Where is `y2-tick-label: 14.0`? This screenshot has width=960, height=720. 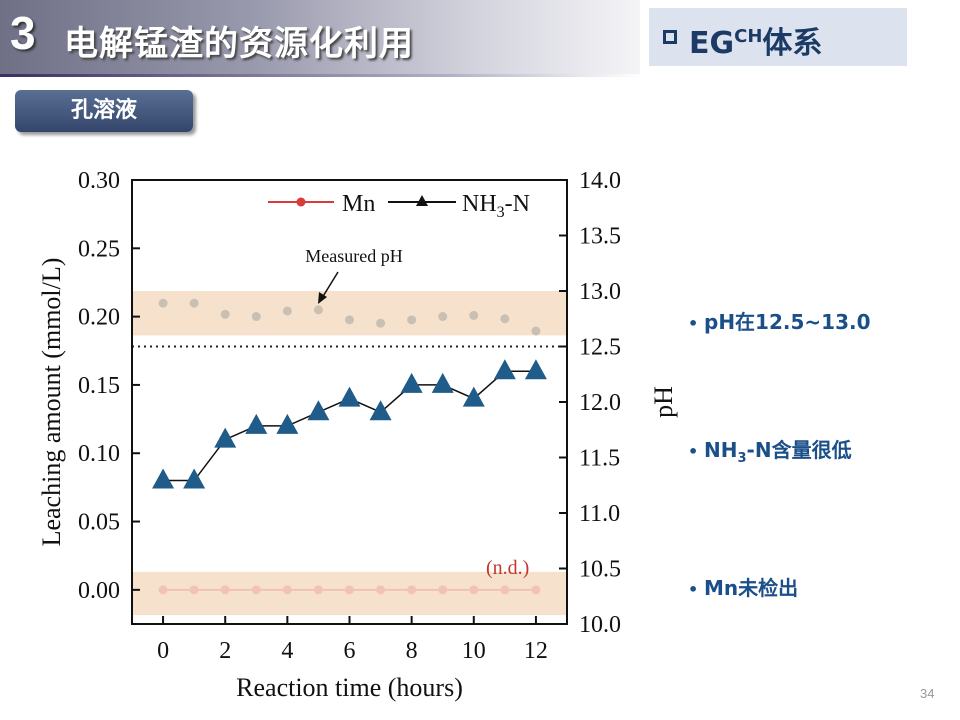 y2-tick-label: 14.0 is located at coordinates (600, 181).